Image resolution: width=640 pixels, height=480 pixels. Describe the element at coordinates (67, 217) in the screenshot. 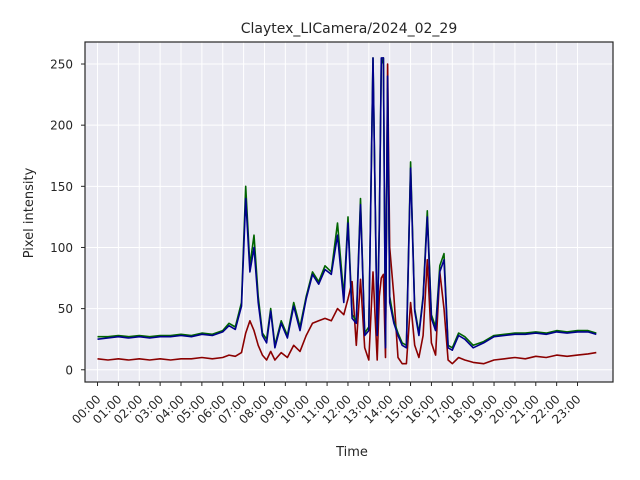

I see `y-axis: 0 50 100 150 200 250` at that location.